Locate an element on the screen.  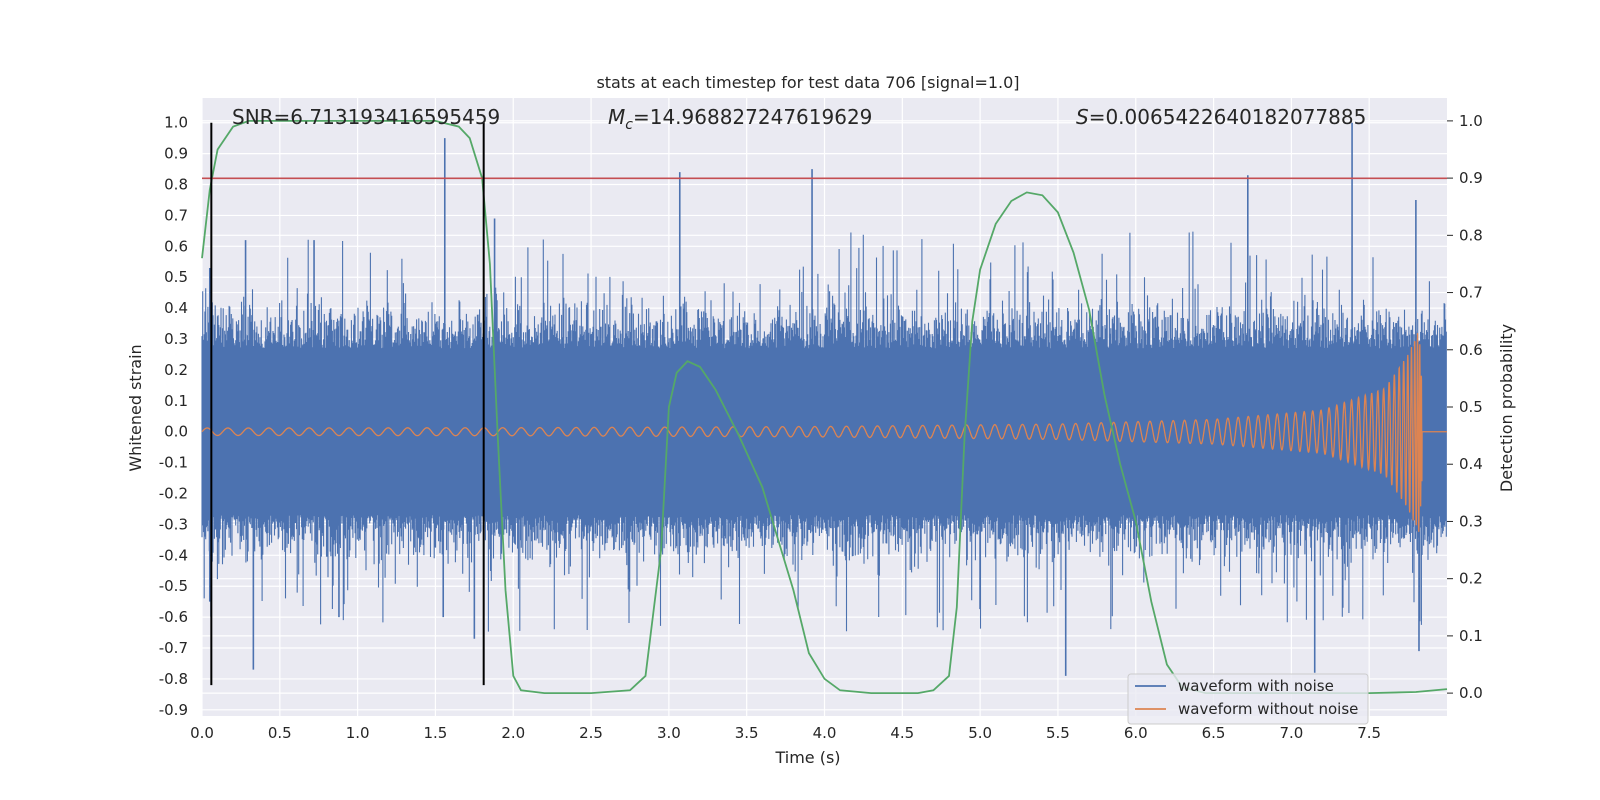
x-tick-label: 7.0 is located at coordinates (1291, 733).